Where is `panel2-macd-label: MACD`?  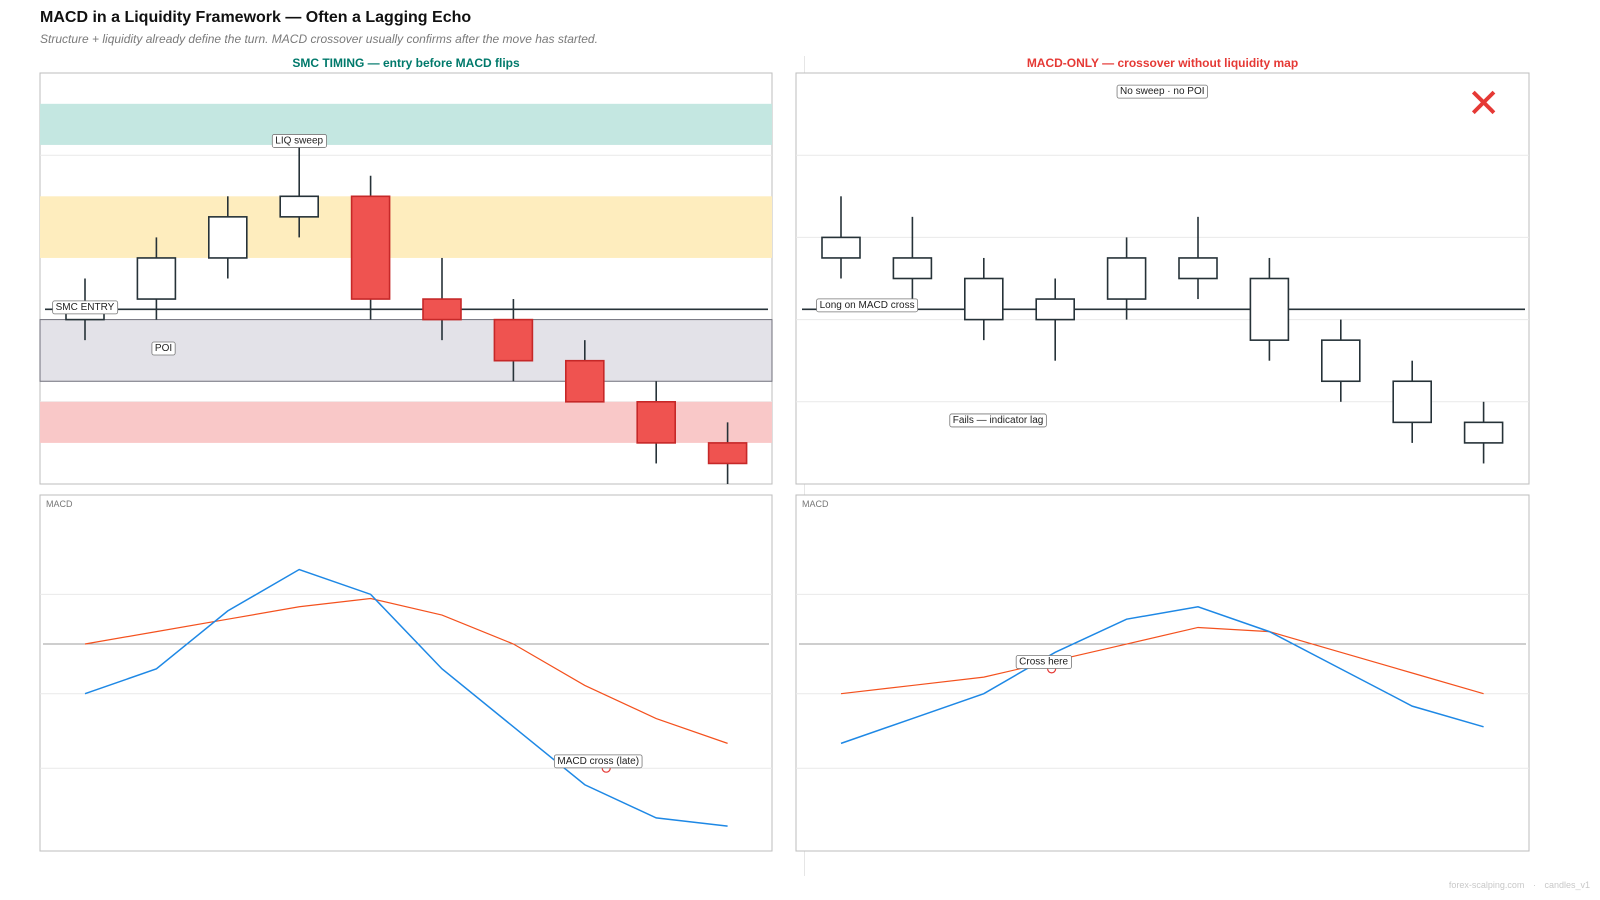
panel2-macd-label: MACD is located at coordinates (815, 504).